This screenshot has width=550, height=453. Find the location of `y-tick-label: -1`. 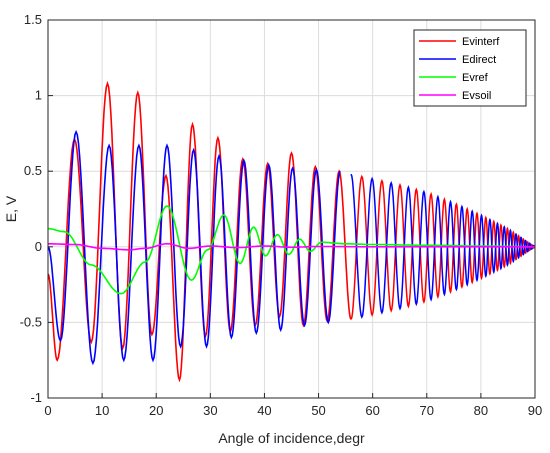

y-tick-label: -1 is located at coordinates (36, 397).